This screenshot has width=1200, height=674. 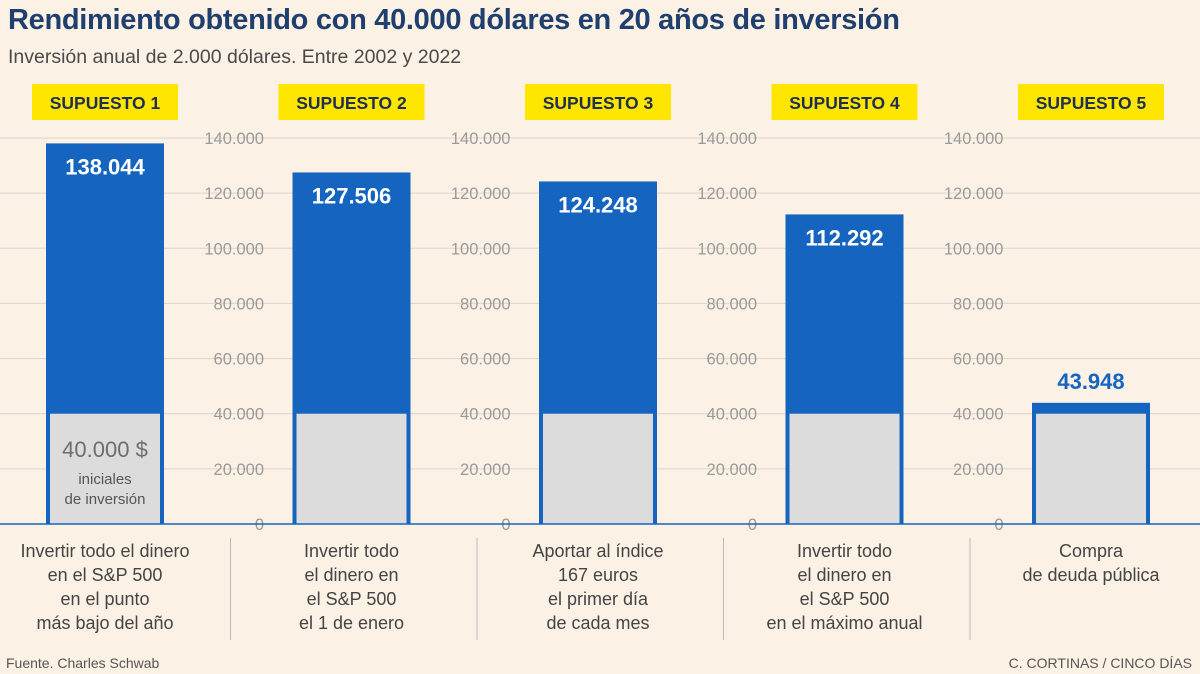 What do you see at coordinates (1091, 575) in the screenshot?
I see `category-description-line: de deuda pública` at bounding box center [1091, 575].